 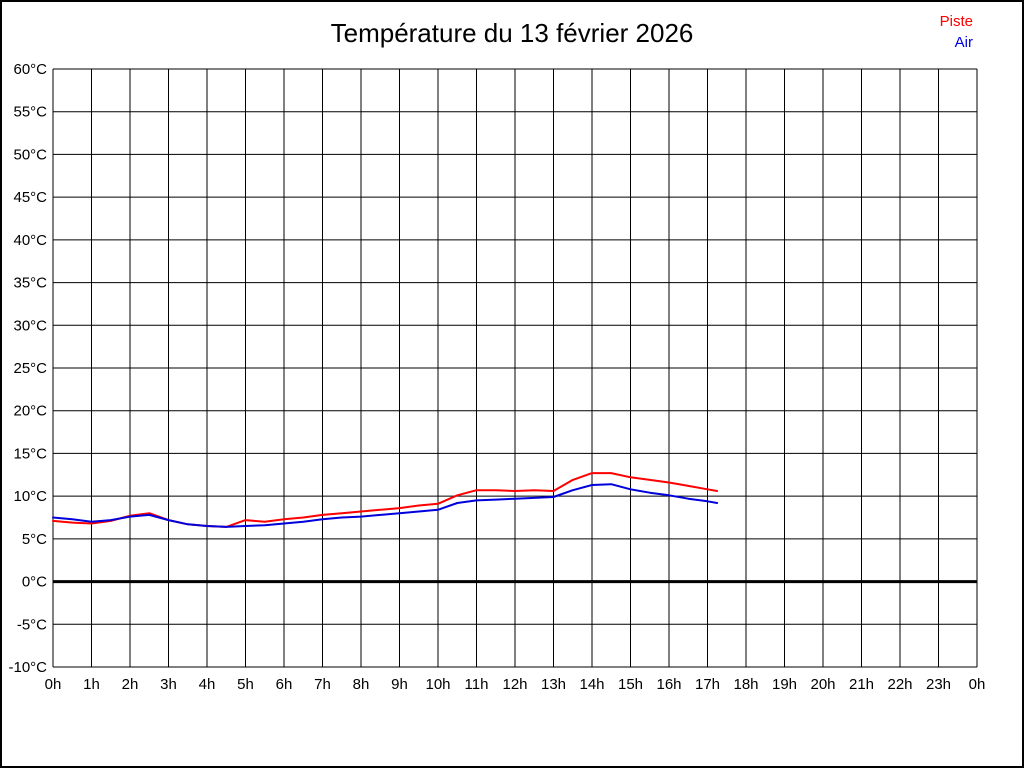 What do you see at coordinates (938, 684) in the screenshot?
I see `x-tick-label: 23h` at bounding box center [938, 684].